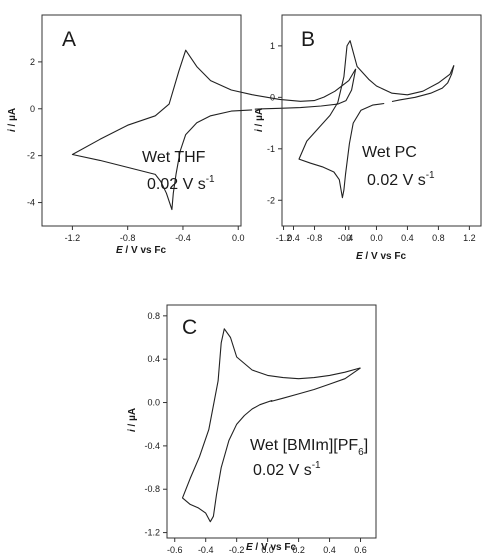 The width and height of the screenshot is (488, 553). What do you see at coordinates (469, 238) in the screenshot?
I see `x-tick-label: 1.2` at bounding box center [469, 238].